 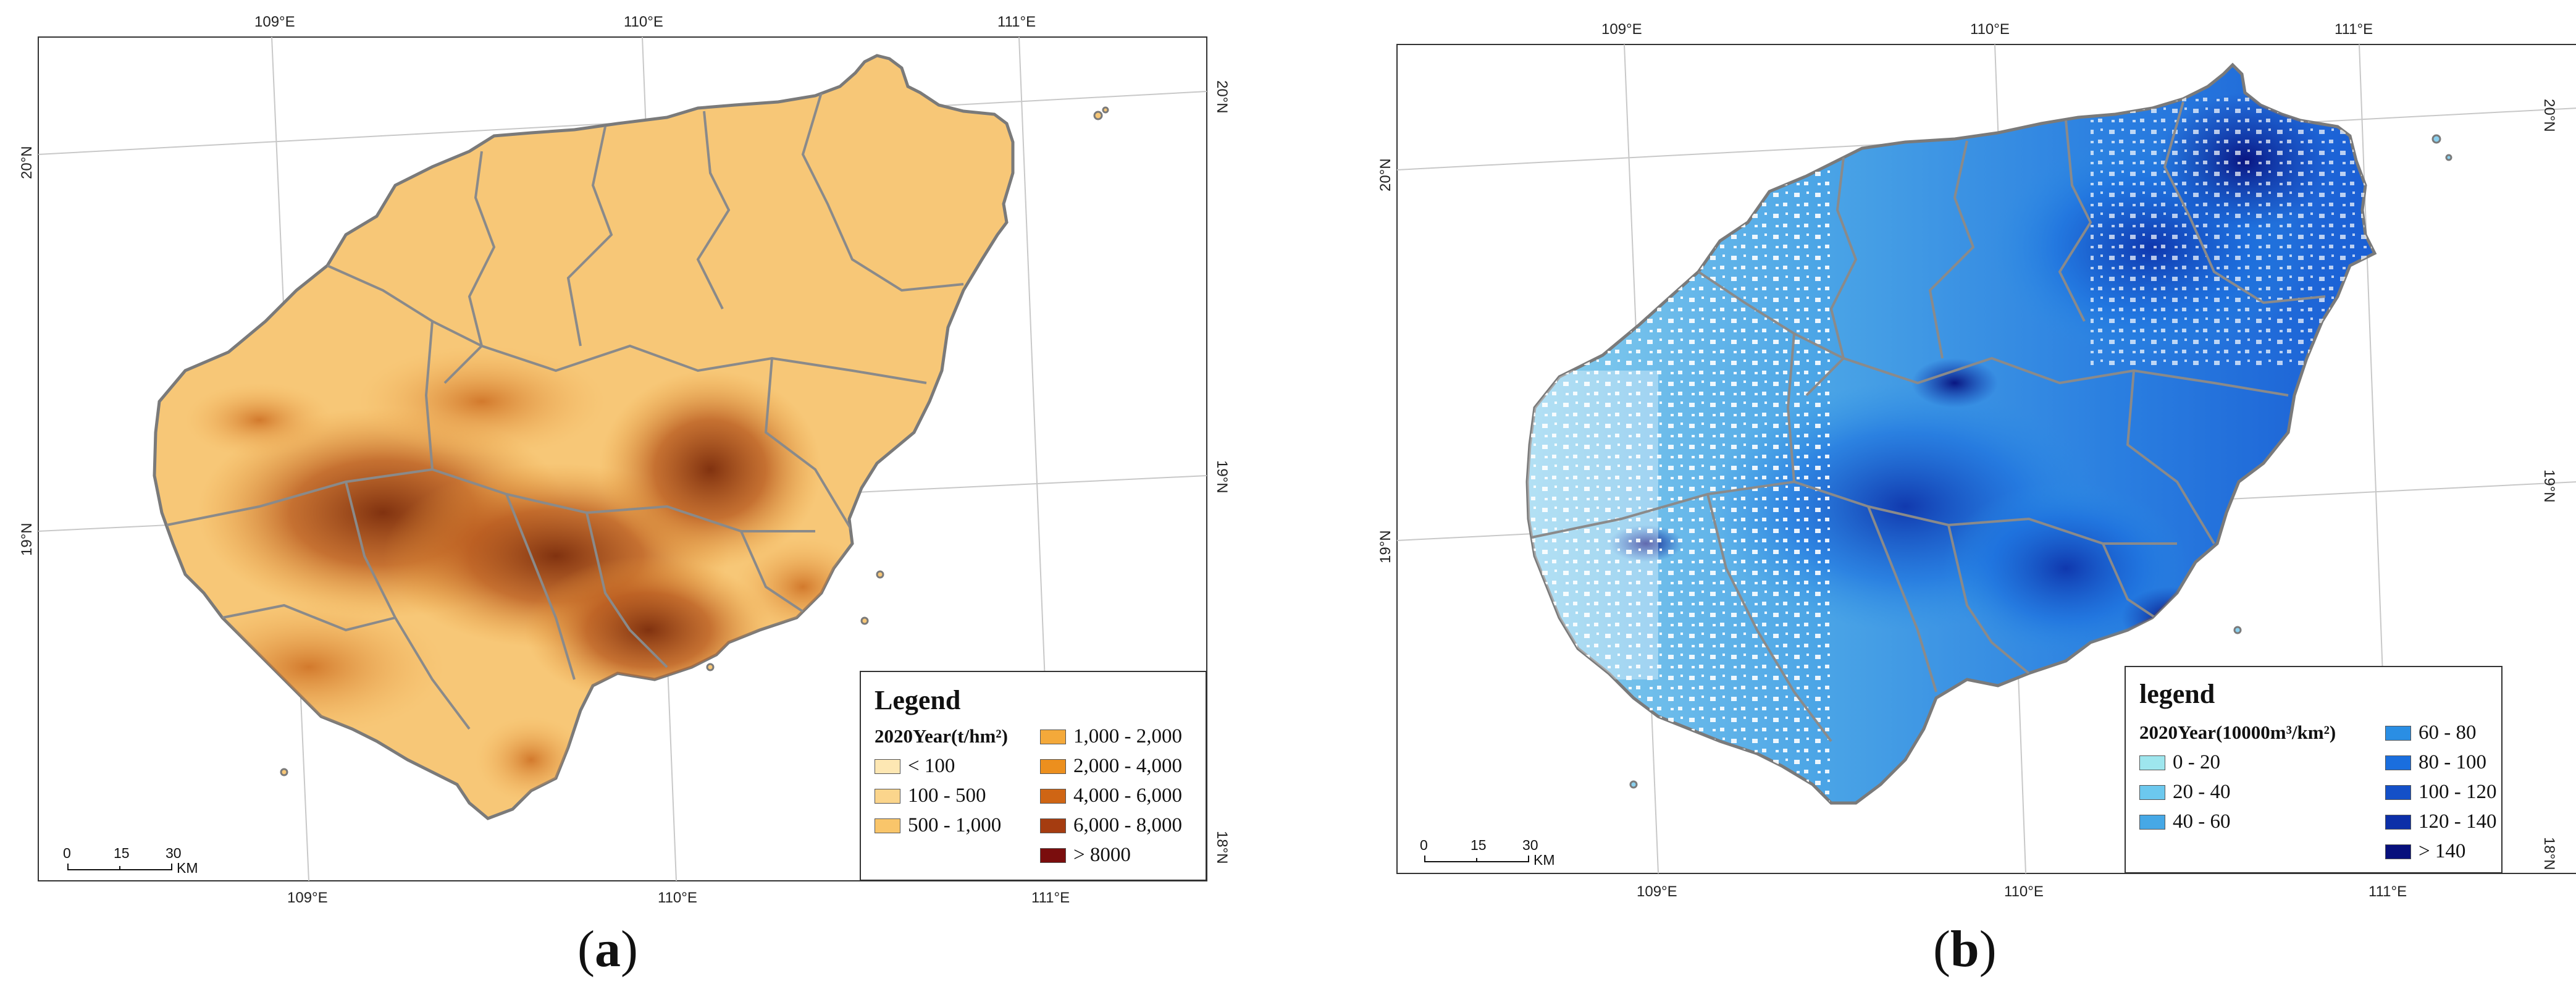 I want to click on legend-item: 100 - 500, so click(x=931, y=795).